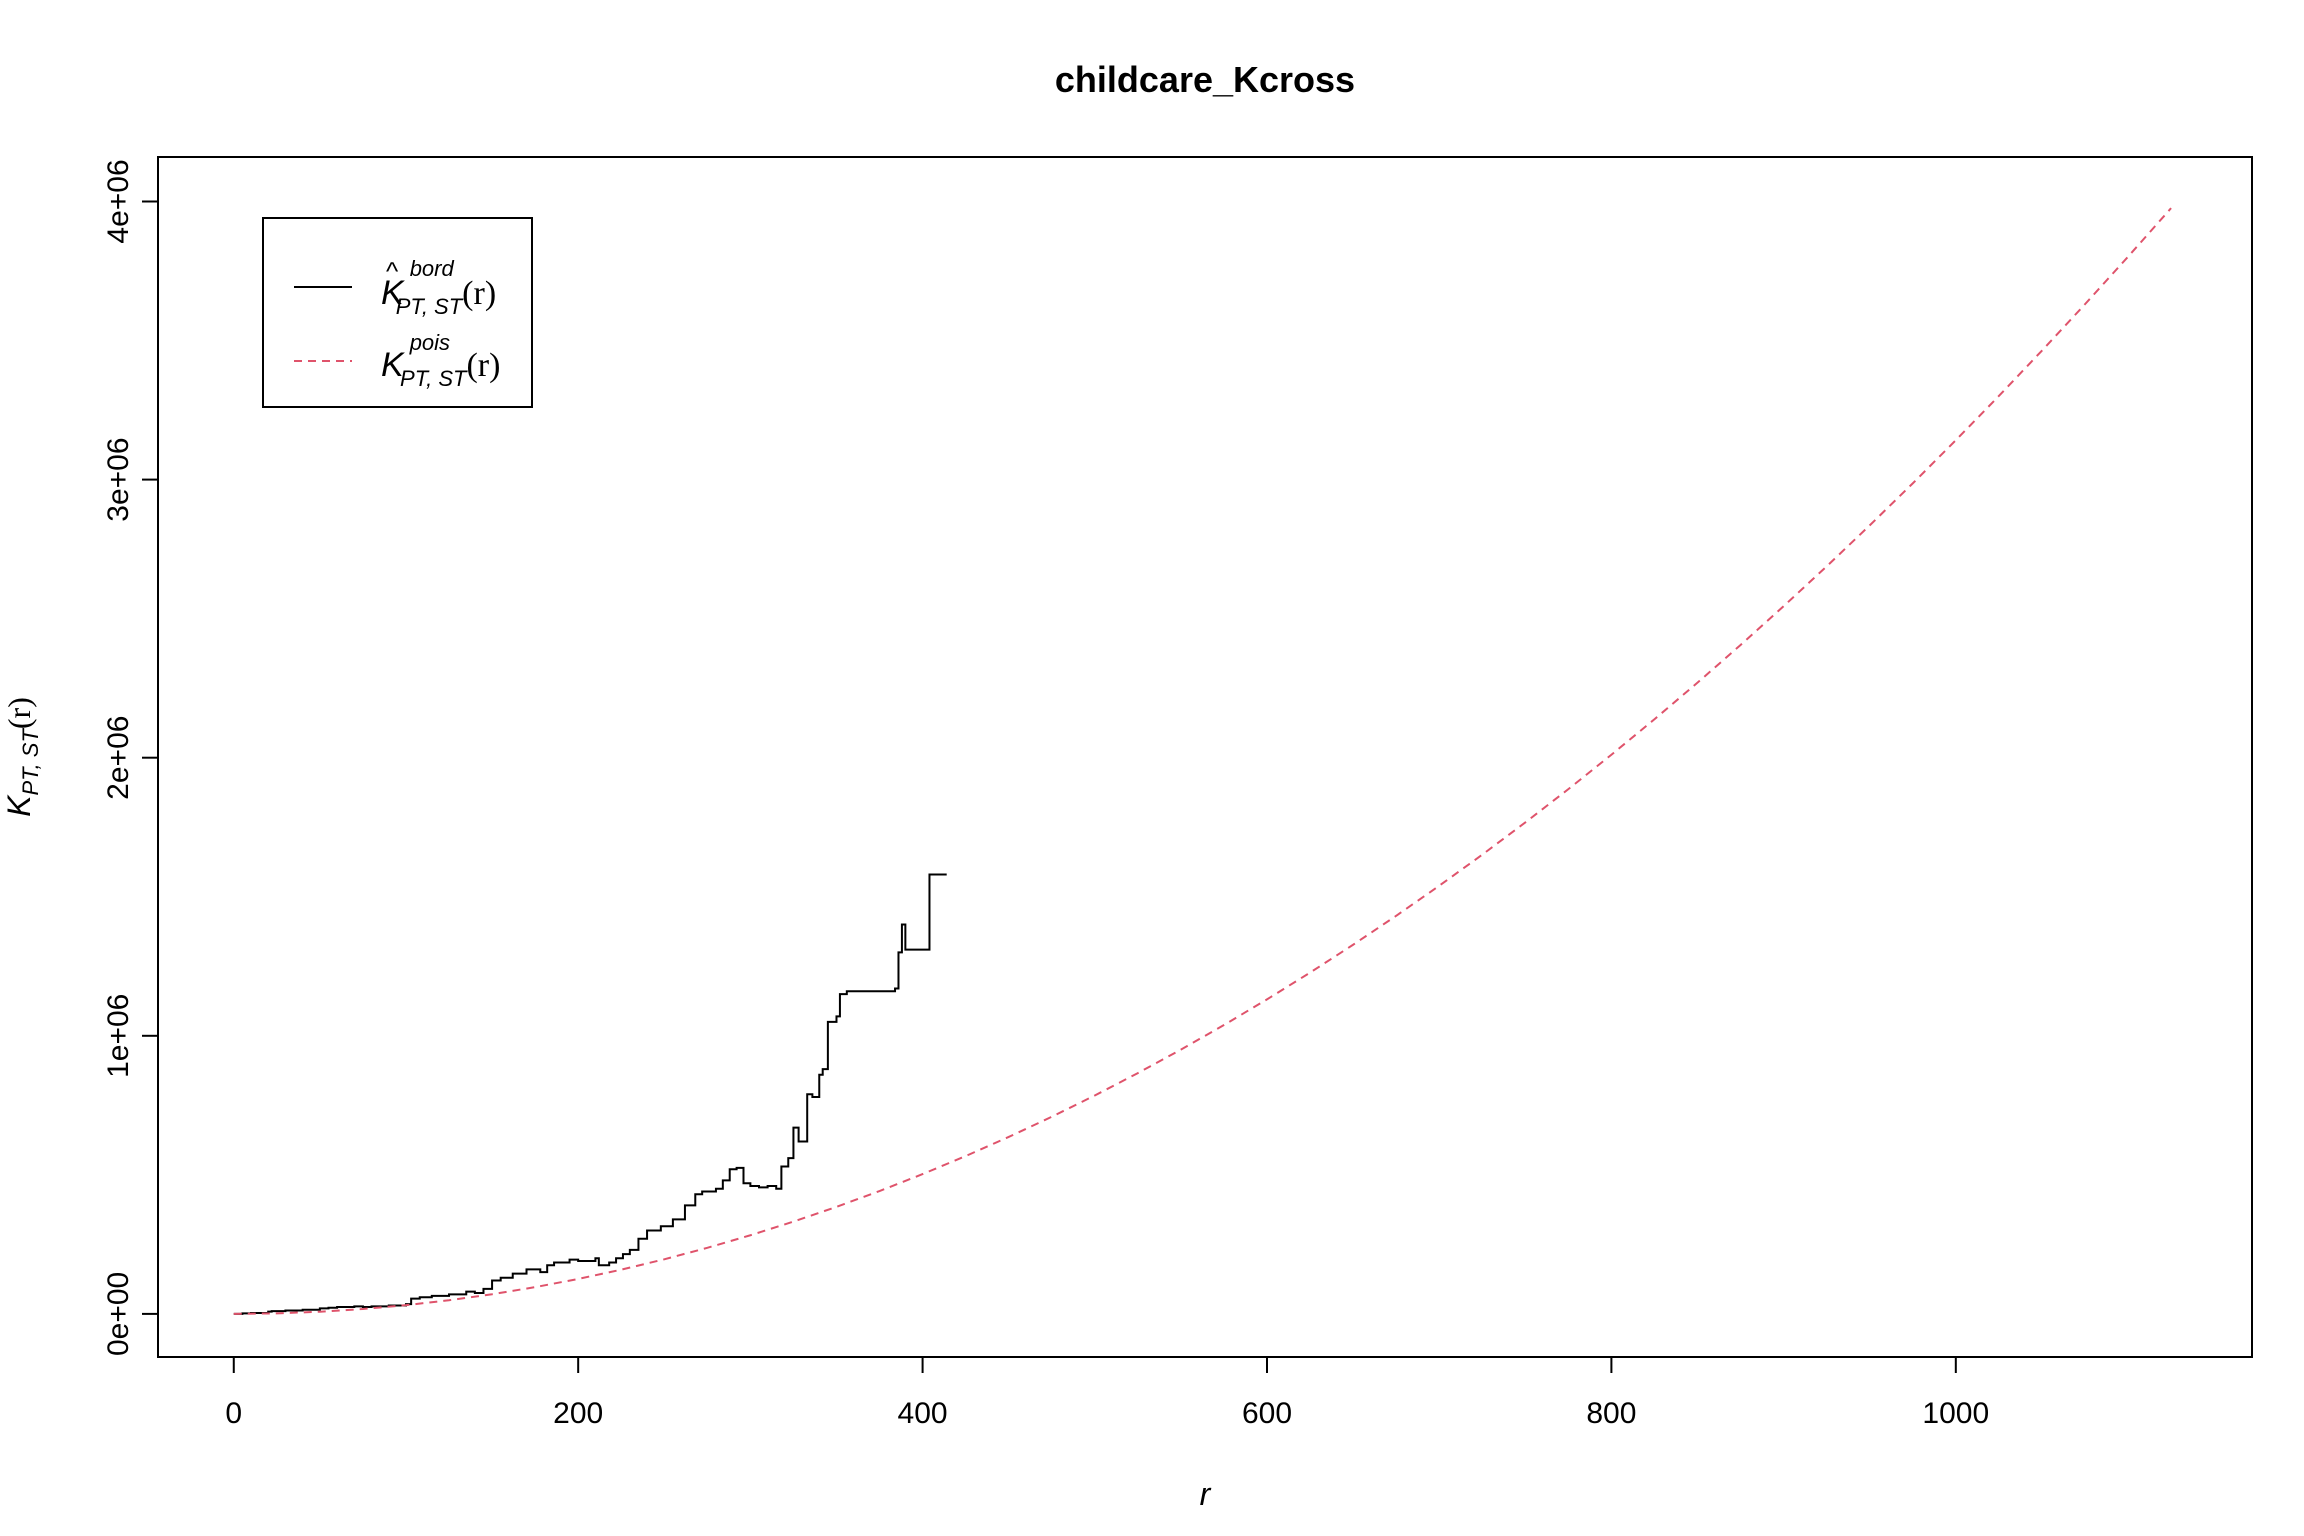 This screenshot has height=1536, width=2304. I want to click on legend-box, so click(397, 312).